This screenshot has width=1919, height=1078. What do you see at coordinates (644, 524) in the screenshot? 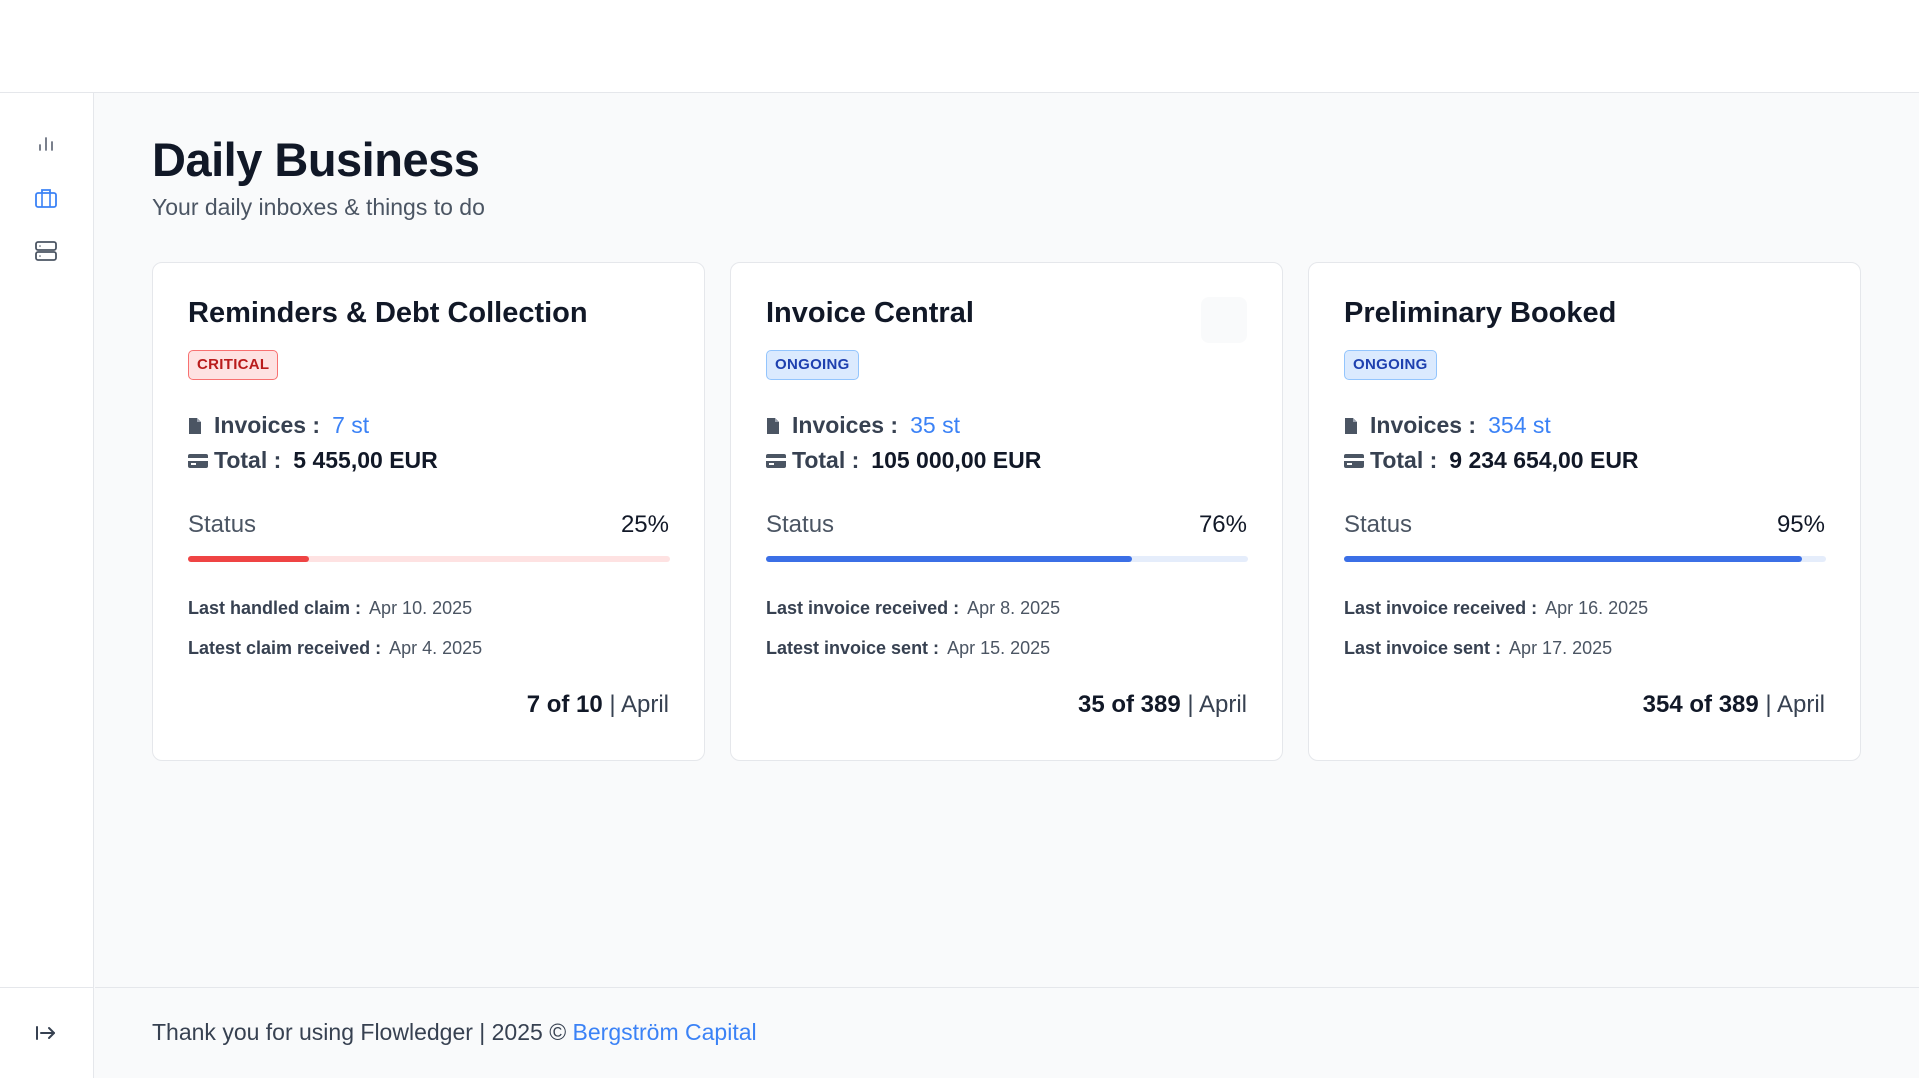
I see `status-percentage: 25%` at bounding box center [644, 524].